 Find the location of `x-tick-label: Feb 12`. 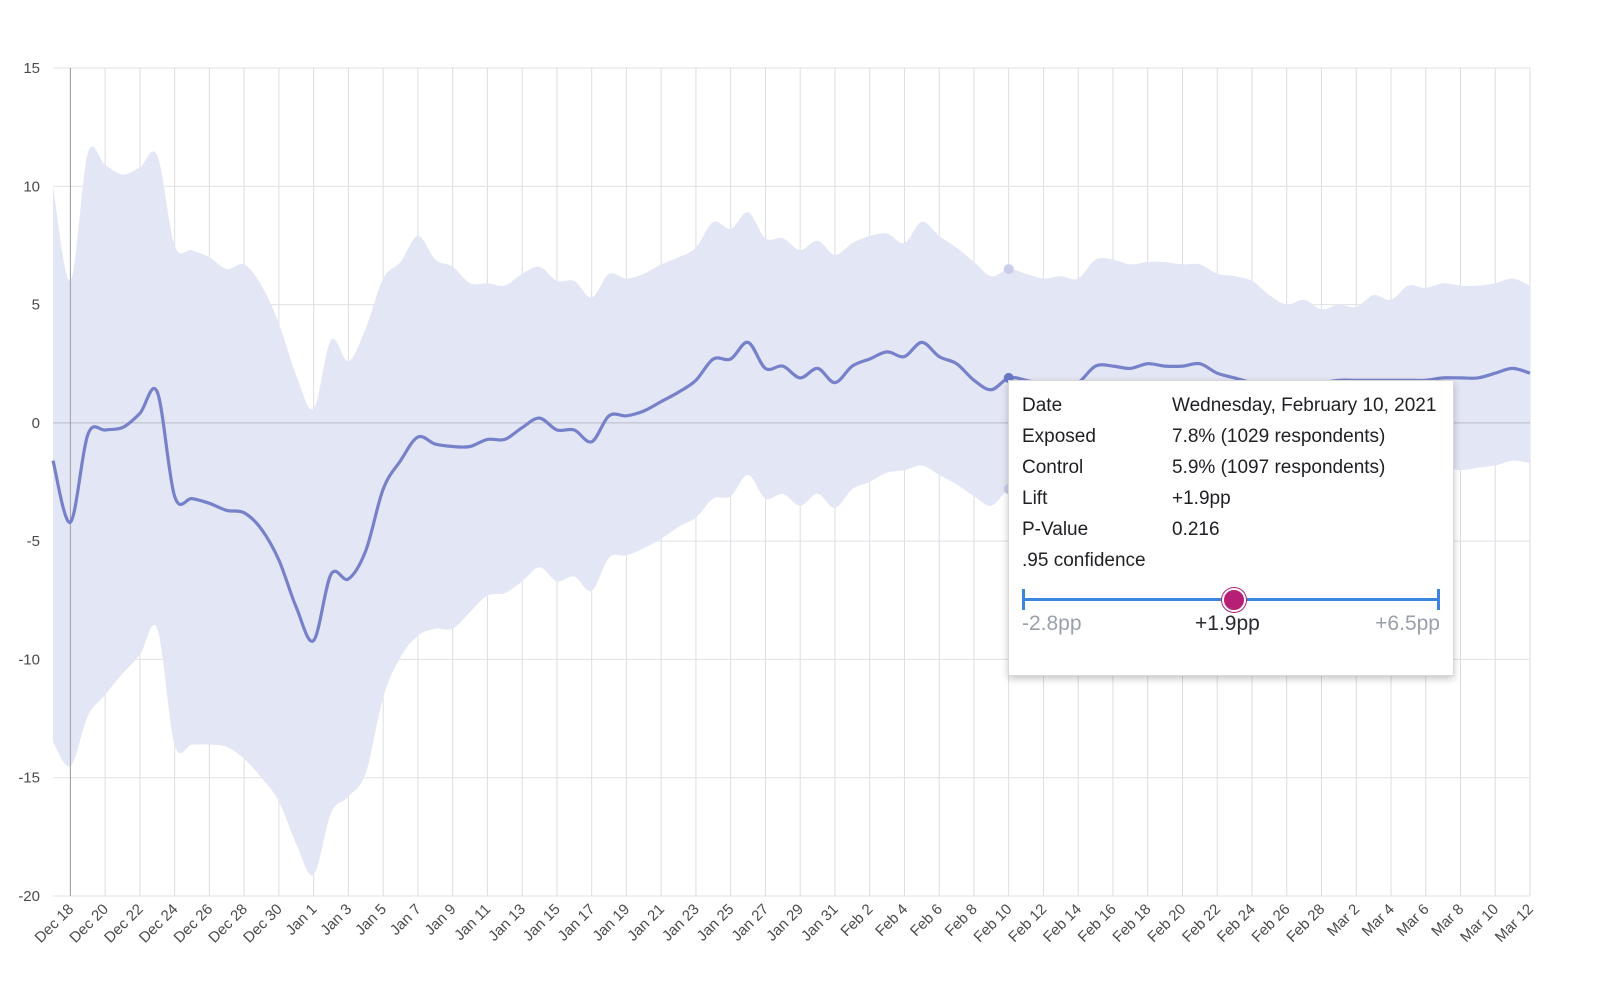

x-tick-label: Feb 12 is located at coordinates (1027, 923).